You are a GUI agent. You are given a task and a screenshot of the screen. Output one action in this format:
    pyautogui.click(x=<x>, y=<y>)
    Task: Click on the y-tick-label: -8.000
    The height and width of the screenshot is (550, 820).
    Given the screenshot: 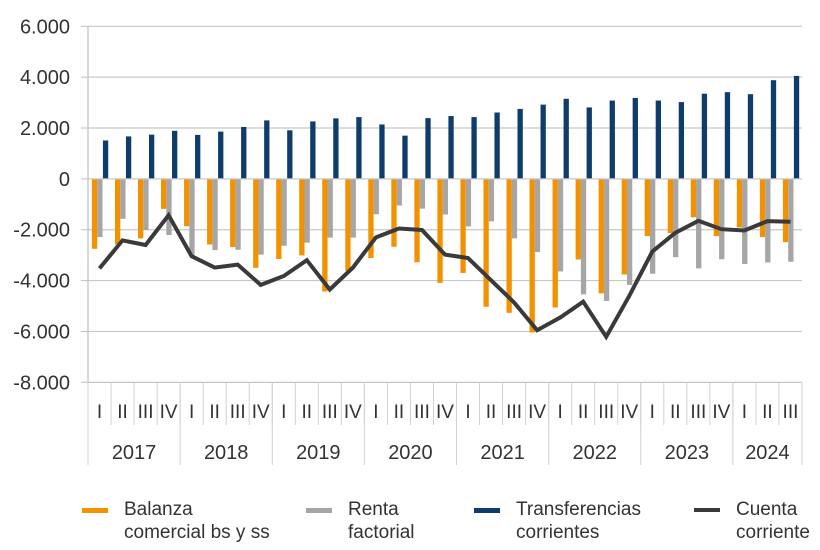 What is the action you would take?
    pyautogui.click(x=41, y=383)
    